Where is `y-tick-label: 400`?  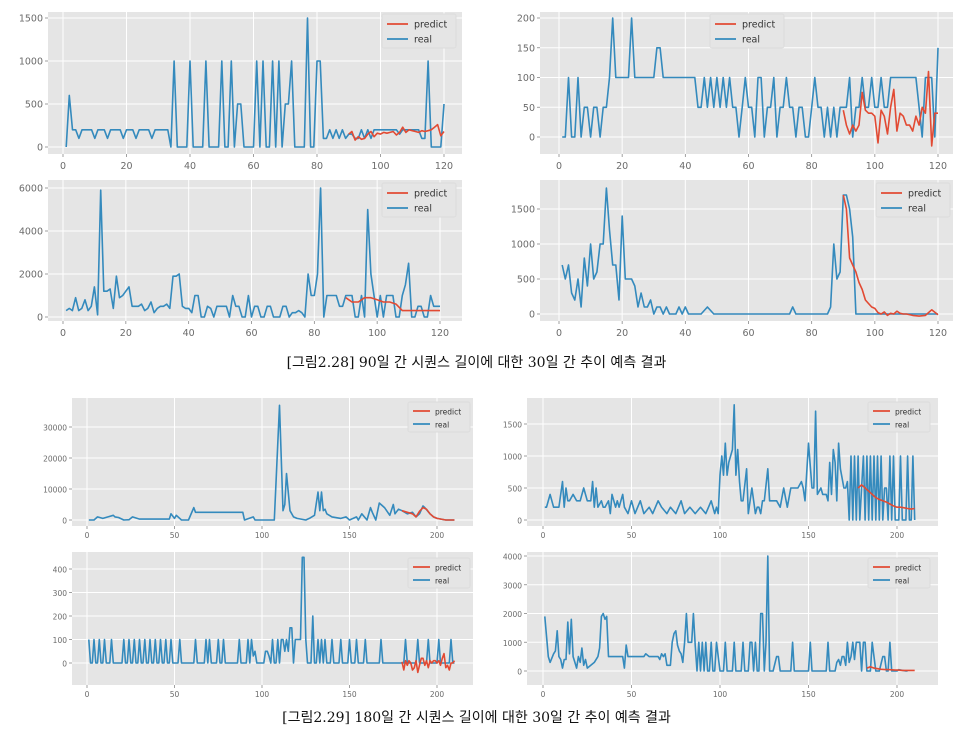 y-tick-label: 400 is located at coordinates (60, 570).